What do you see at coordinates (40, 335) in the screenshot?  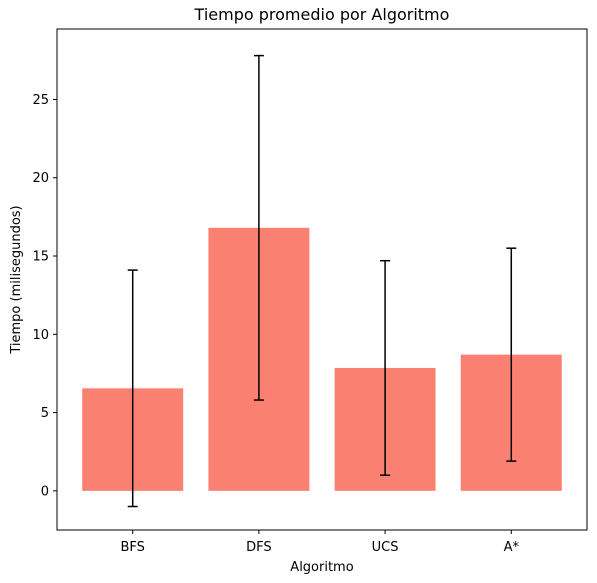 I see `y-tick-label-10: 10` at bounding box center [40, 335].